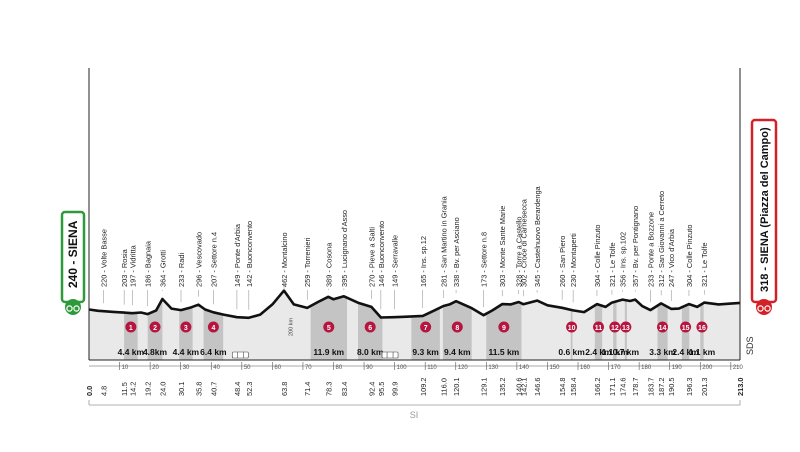 Image resolution: width=800 pixels, height=452 pixels. What do you see at coordinates (292, 327) in the screenshot?
I see `feed-zone-label: 200 km` at bounding box center [292, 327].